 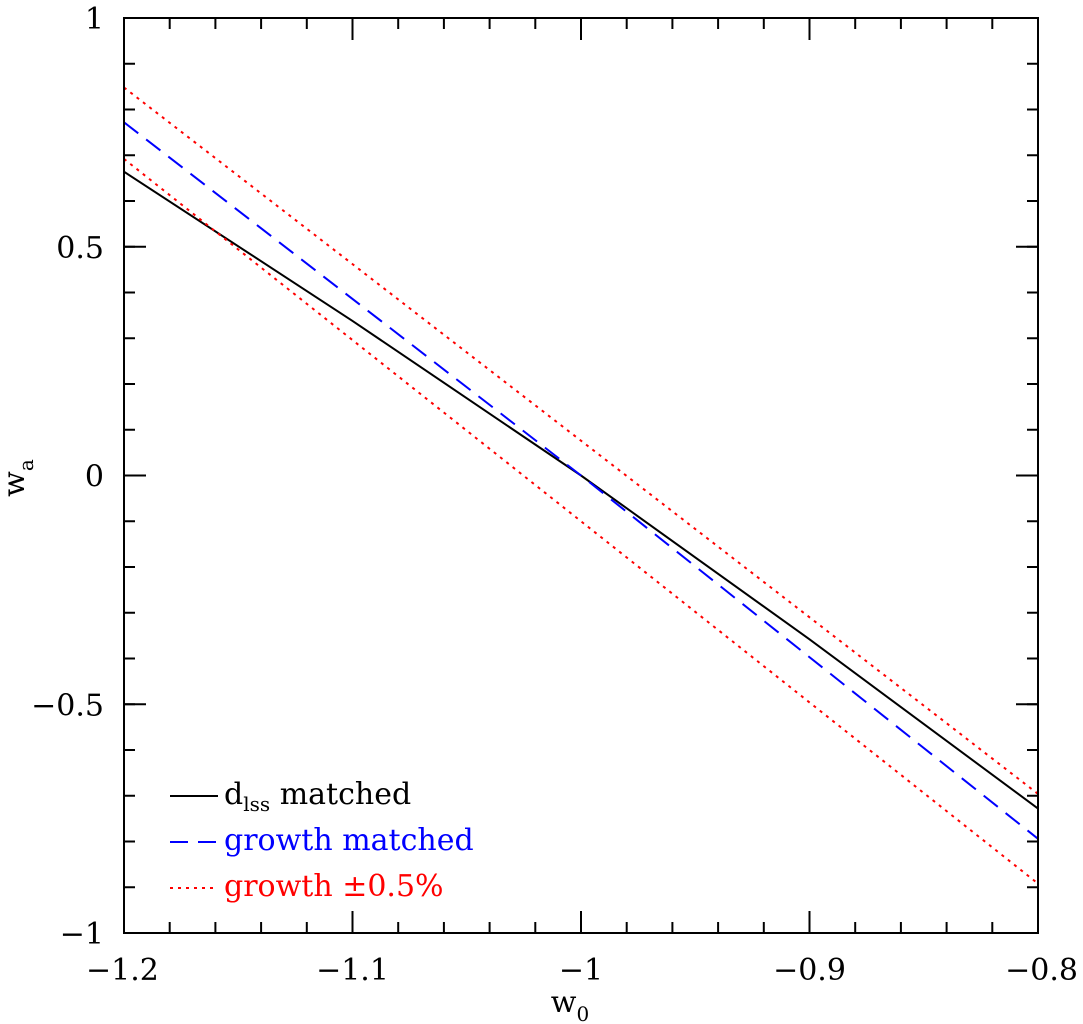 What do you see at coordinates (122, 970) in the screenshot?
I see `x-tick-label: −1.2` at bounding box center [122, 970].